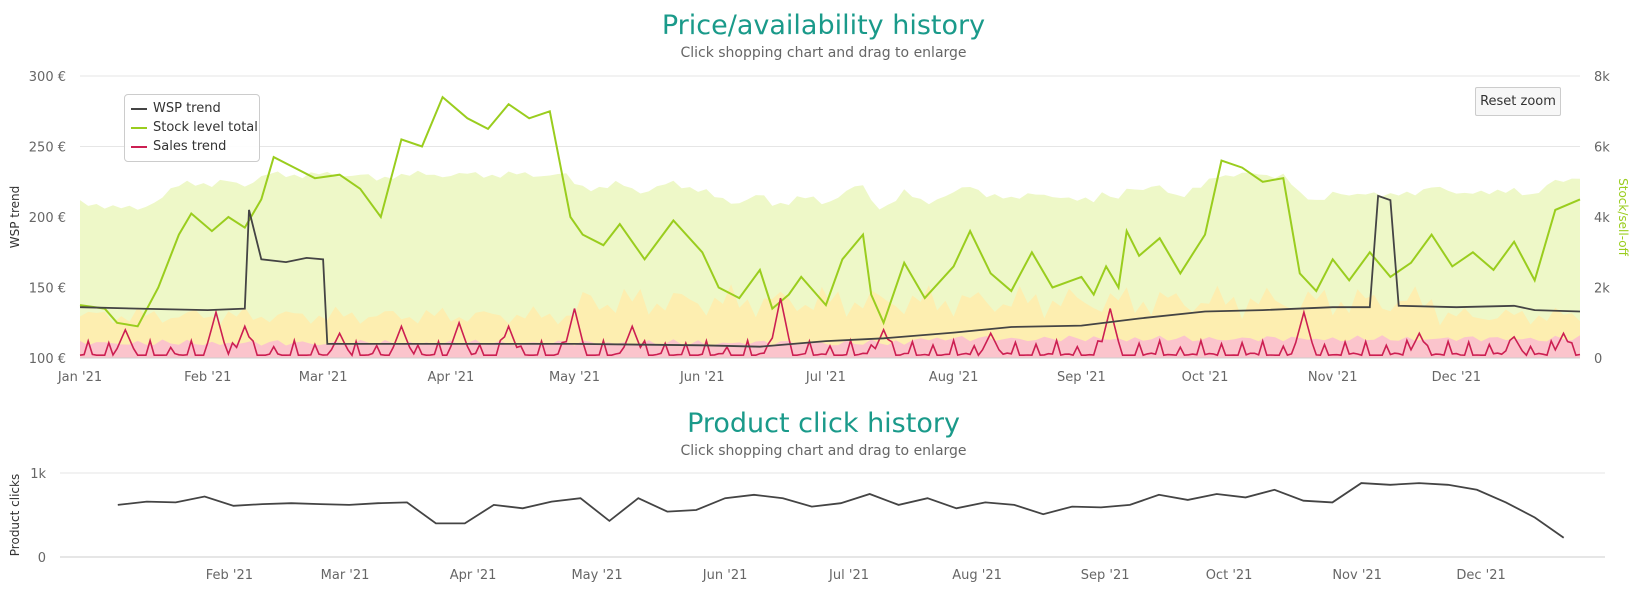 The height and width of the screenshot is (603, 1647). I want to click on chart1-x-tick-label: Jul '21, so click(825, 377).